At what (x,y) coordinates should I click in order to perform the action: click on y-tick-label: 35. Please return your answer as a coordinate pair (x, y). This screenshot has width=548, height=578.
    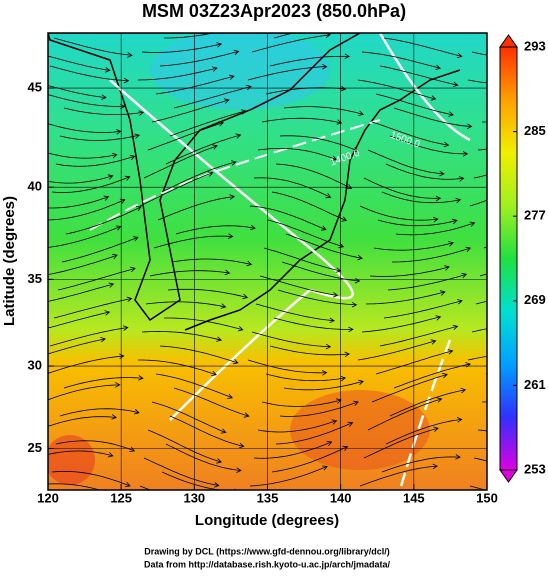
    Looking at the image, I should click on (35, 278).